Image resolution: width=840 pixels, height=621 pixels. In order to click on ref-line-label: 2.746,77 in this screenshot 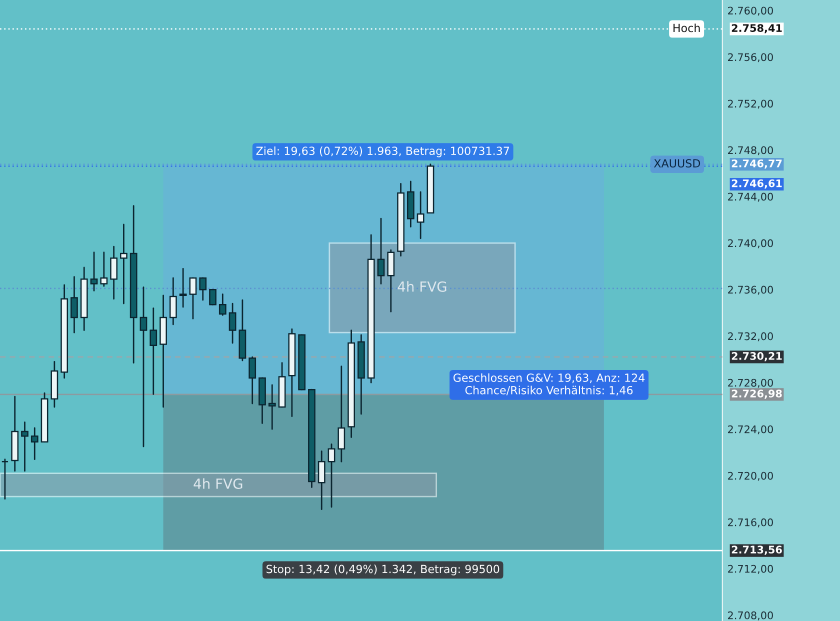, I will do `click(757, 164)`.